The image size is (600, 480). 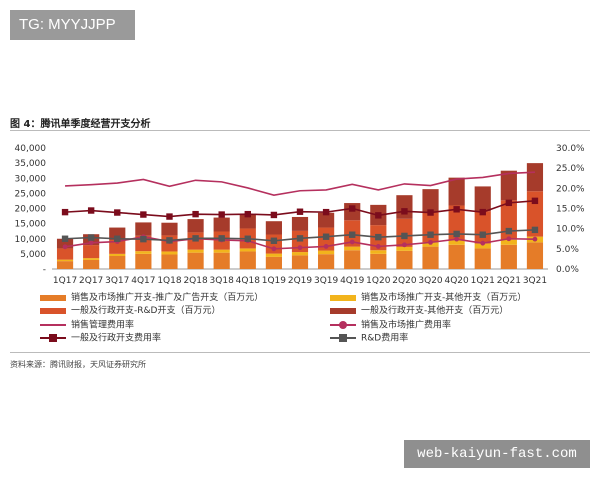 I want to click on x-tick-label: 3Q21, so click(x=535, y=281).